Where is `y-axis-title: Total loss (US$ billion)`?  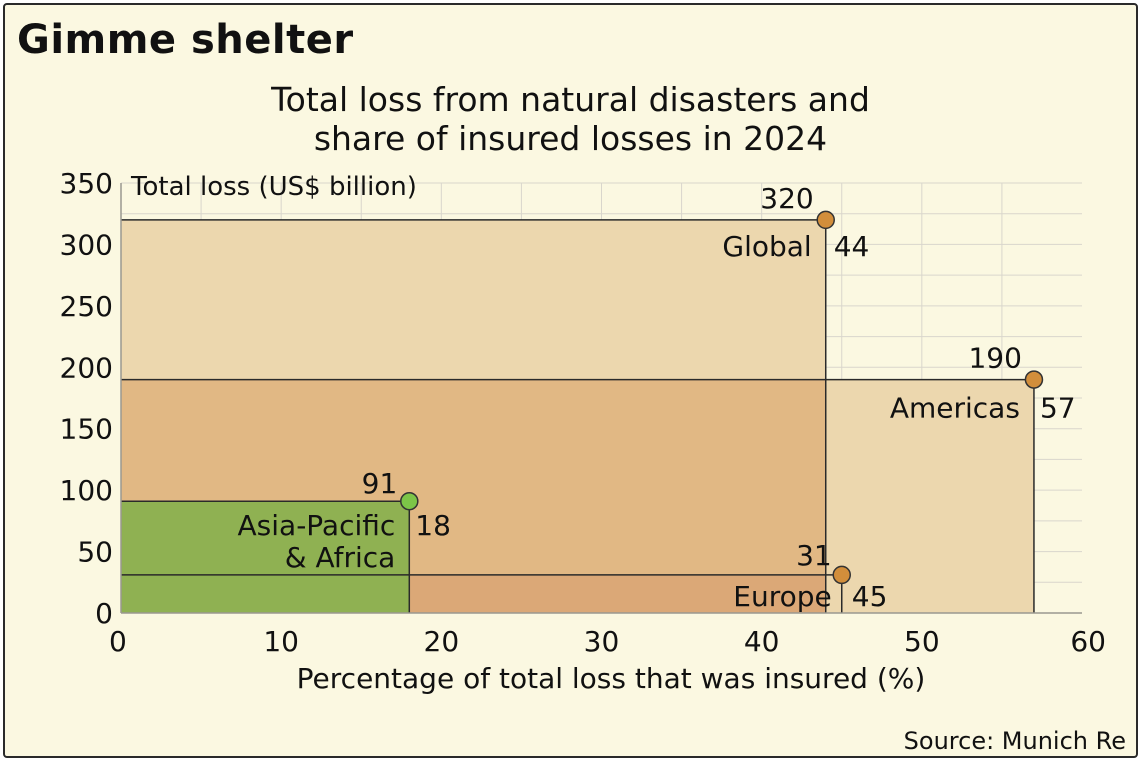 y-axis-title: Total loss (US$ billion) is located at coordinates (273, 187).